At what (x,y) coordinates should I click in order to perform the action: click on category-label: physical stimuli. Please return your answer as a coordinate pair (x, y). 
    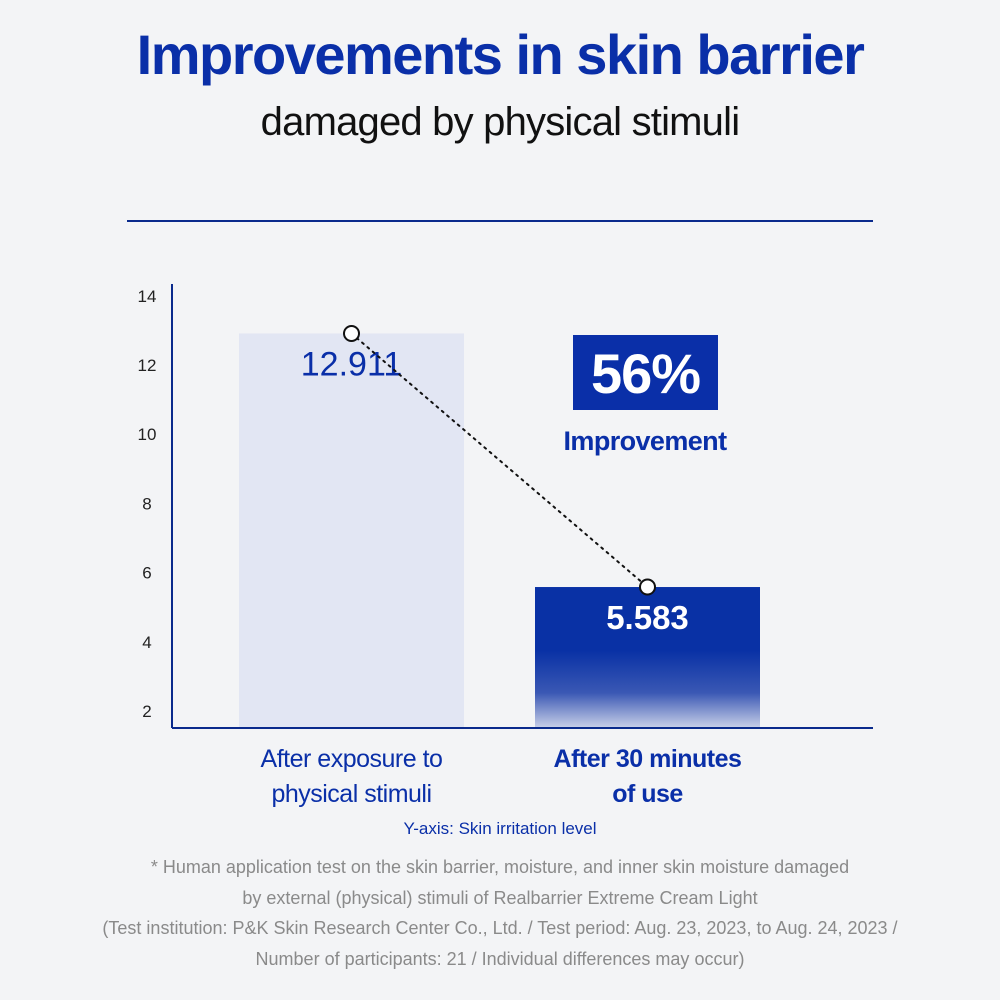
    Looking at the image, I should click on (351, 794).